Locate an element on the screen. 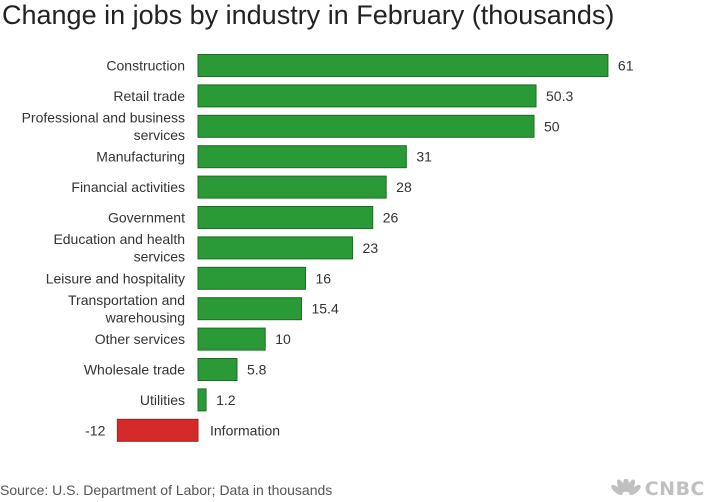  category-label-2: Professional and business services is located at coordinates (103, 127).